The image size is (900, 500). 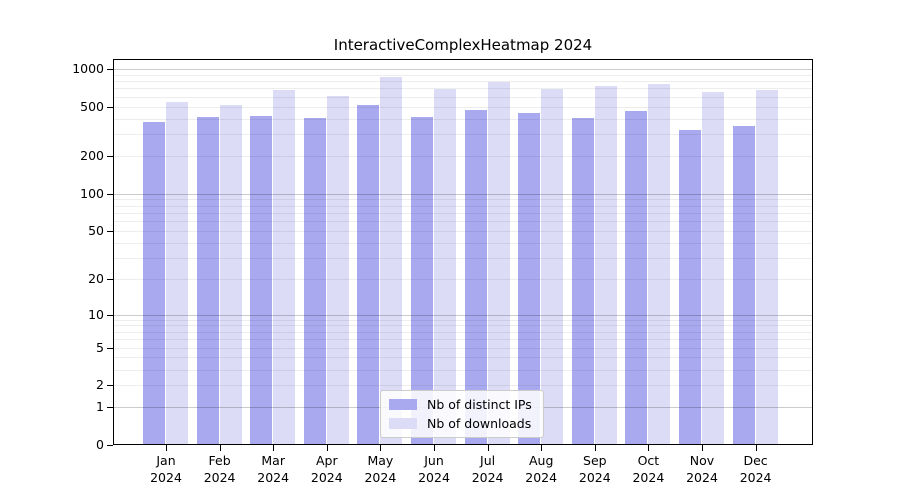 What do you see at coordinates (177, 273) in the screenshot?
I see `bar-downloads-jan` at bounding box center [177, 273].